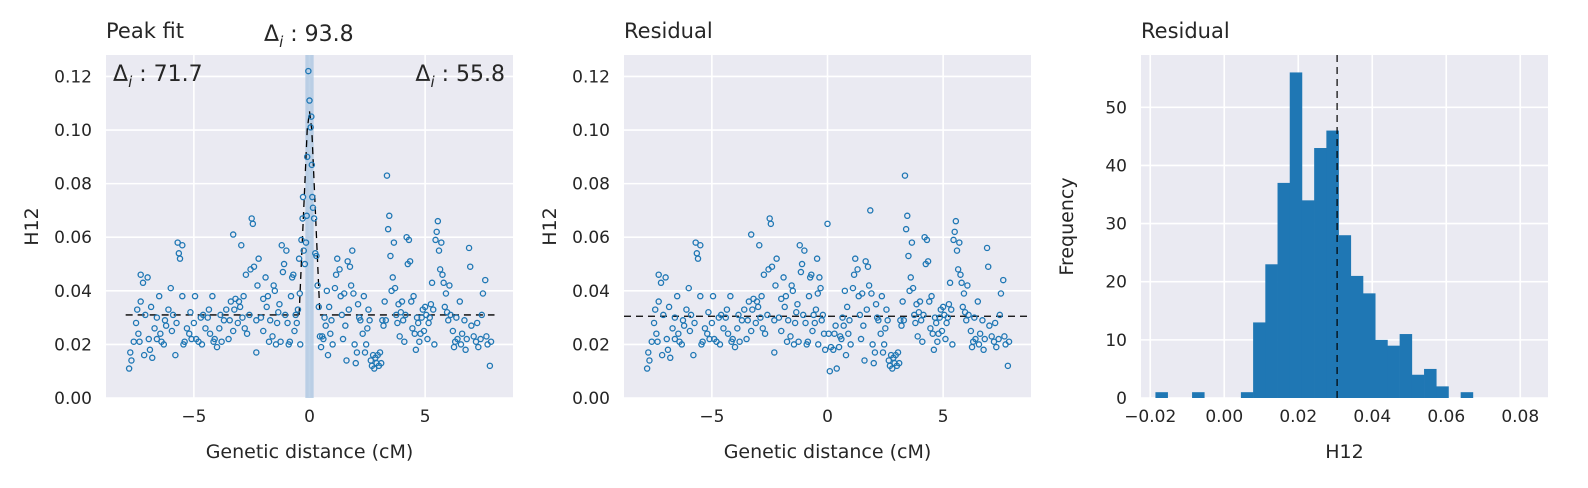 Image resolution: width=1588 pixels, height=488 pixels. What do you see at coordinates (73, 345) in the screenshot?
I see `y-tick-label: 0.02` at bounding box center [73, 345].